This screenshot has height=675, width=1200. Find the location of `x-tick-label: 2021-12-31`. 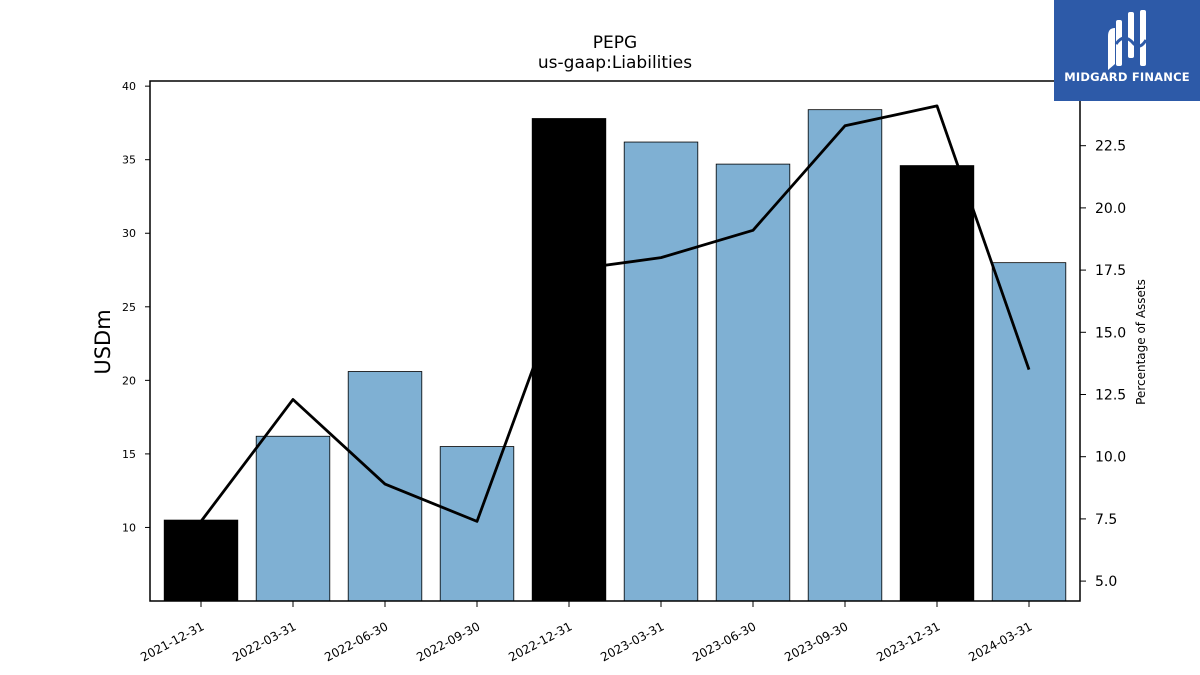

x-tick-label: 2021-12-31 is located at coordinates (172, 641).